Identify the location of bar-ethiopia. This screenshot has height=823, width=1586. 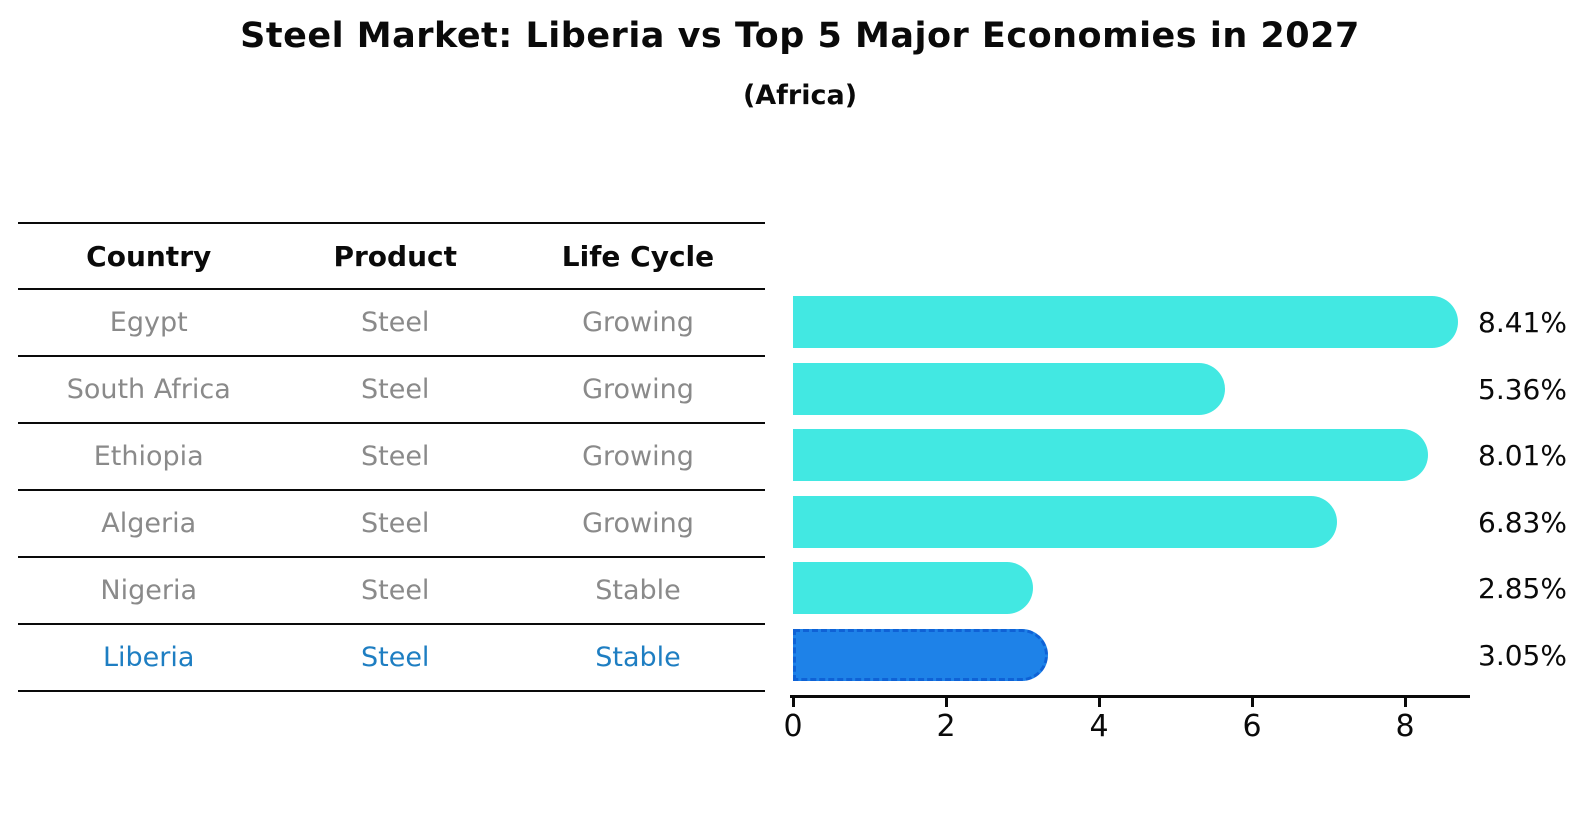
(1110, 455).